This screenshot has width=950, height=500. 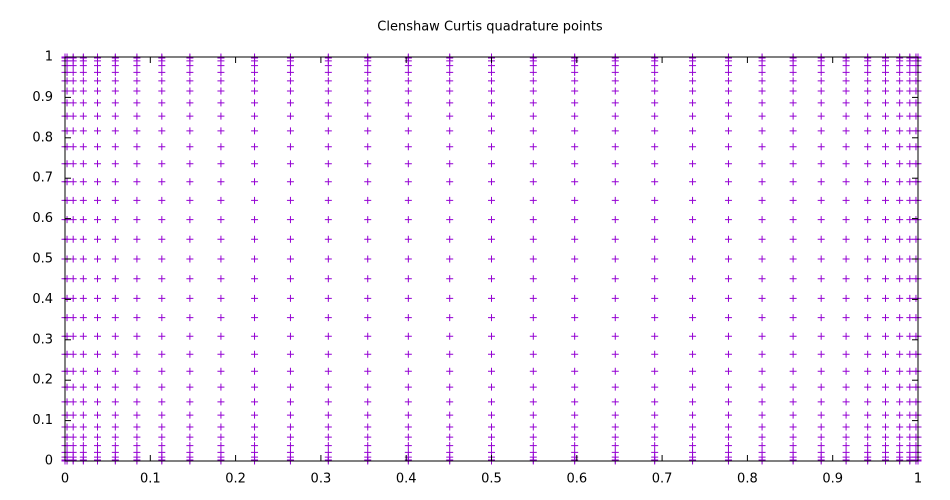 What do you see at coordinates (150, 479) in the screenshot?
I see `x-tick-label: 0.1` at bounding box center [150, 479].